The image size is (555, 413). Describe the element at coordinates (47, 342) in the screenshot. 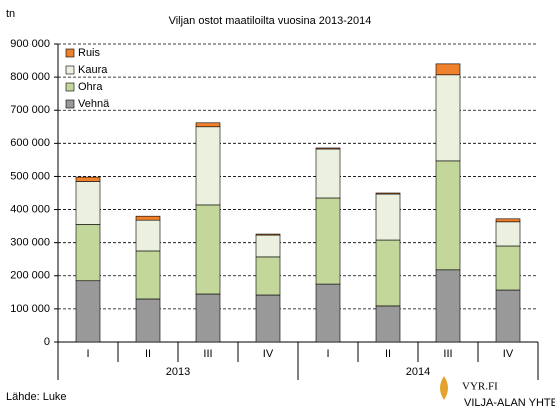

I see `y-tick-label: 0` at that location.